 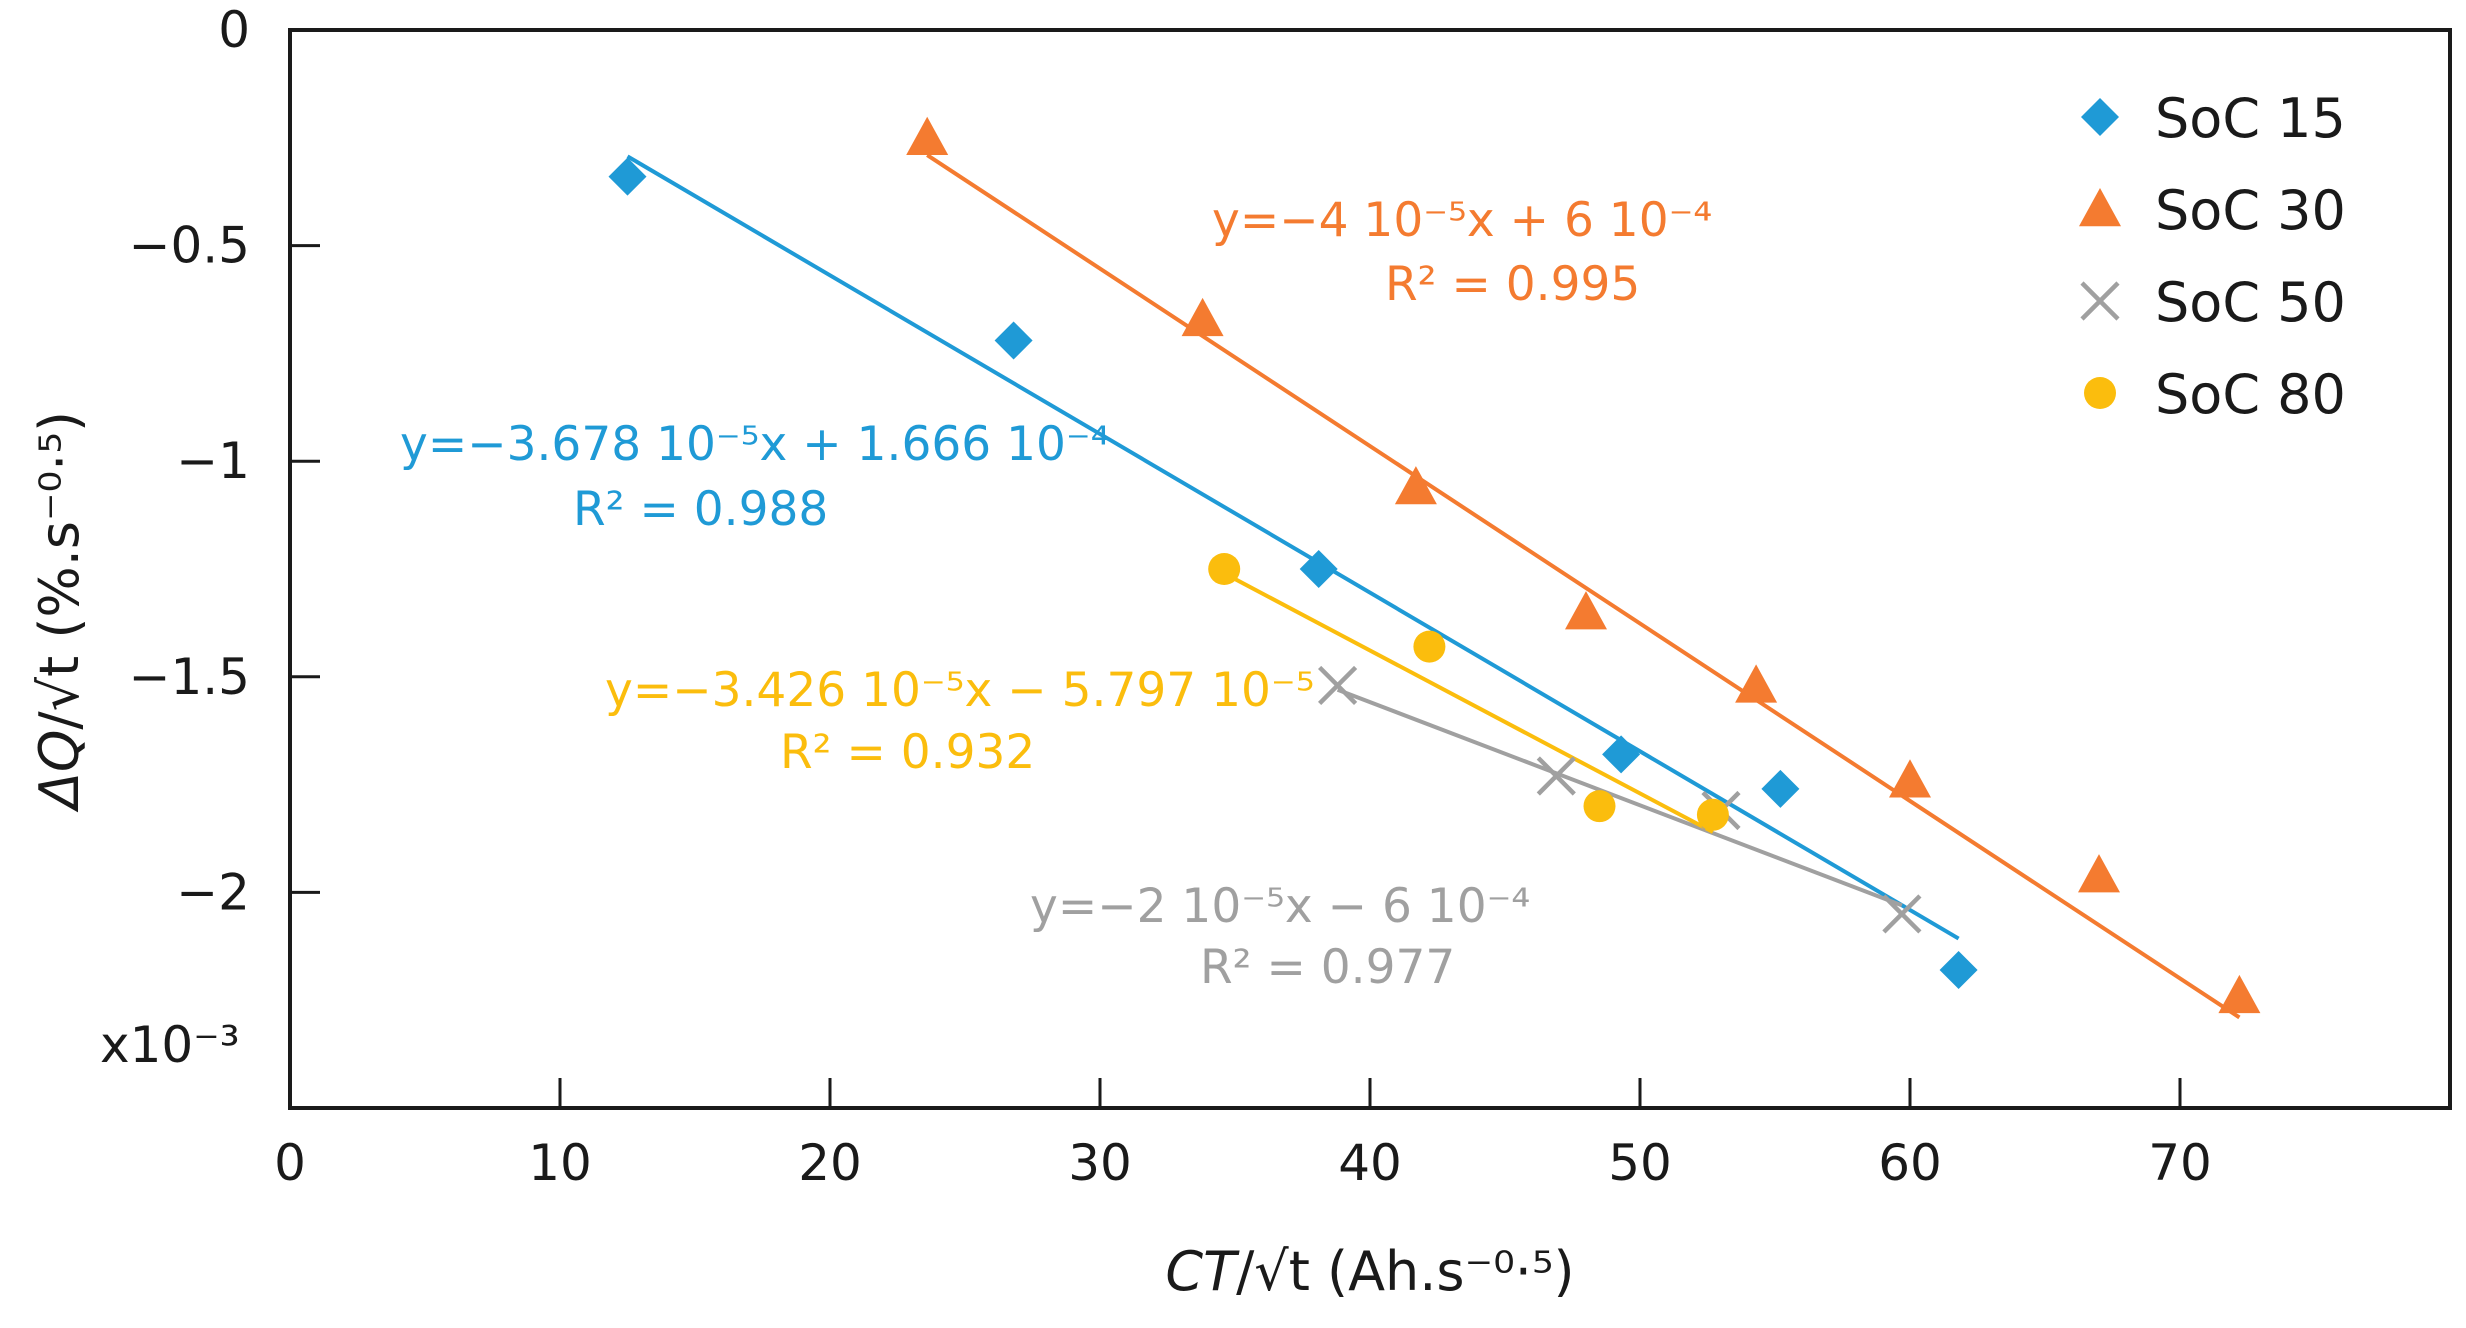 I want to click on x-tick-label: 20, so click(x=830, y=1163).